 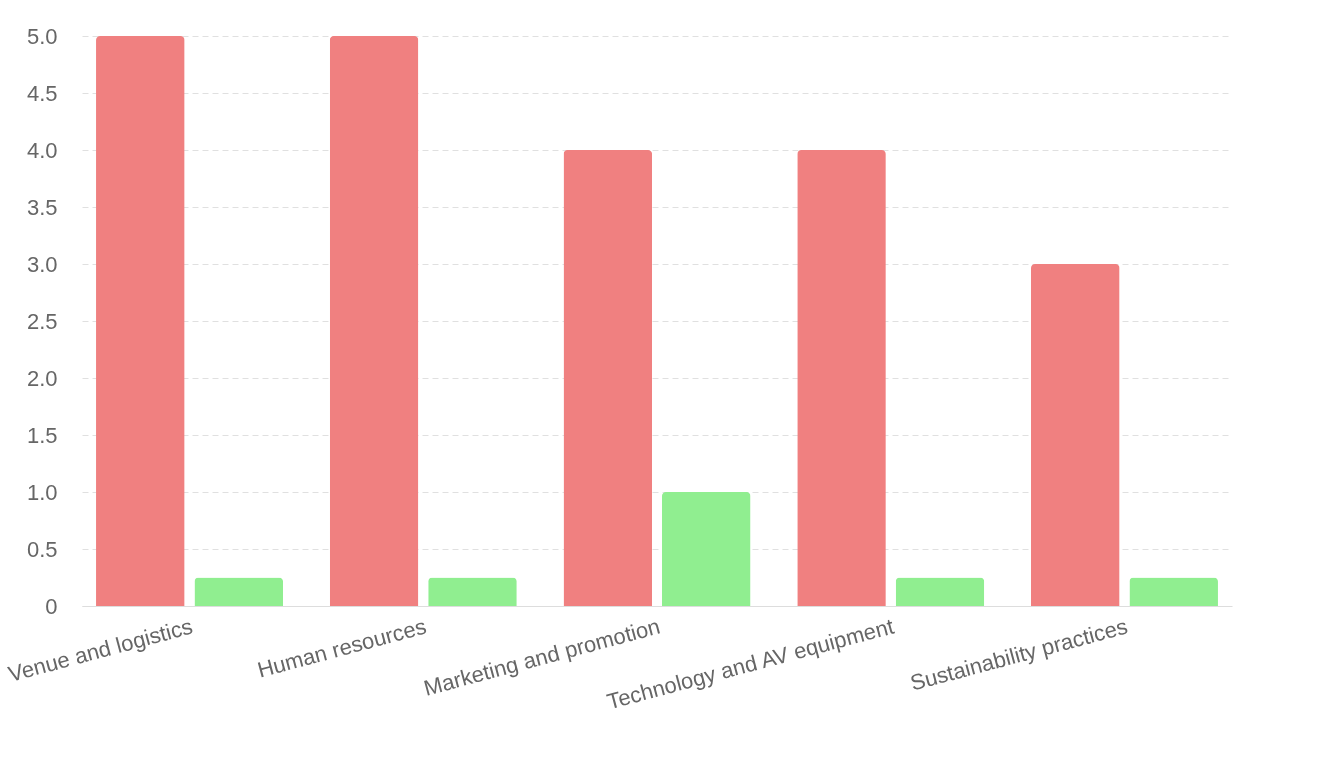 What do you see at coordinates (42, 264) in the screenshot?
I see `y-tick-label: 3.0` at bounding box center [42, 264].